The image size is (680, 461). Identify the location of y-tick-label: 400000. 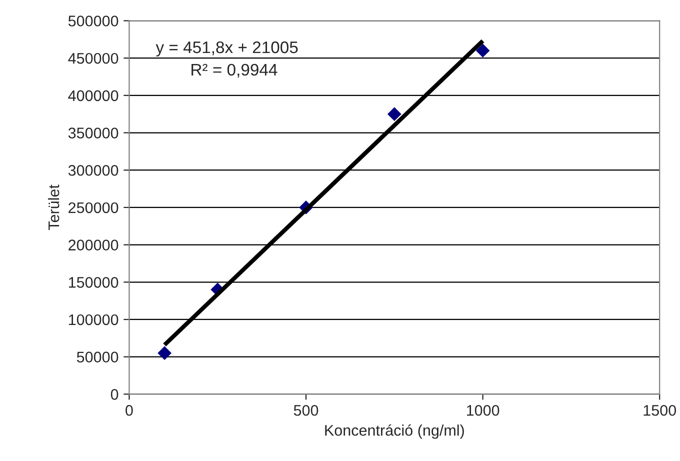
(93, 96).